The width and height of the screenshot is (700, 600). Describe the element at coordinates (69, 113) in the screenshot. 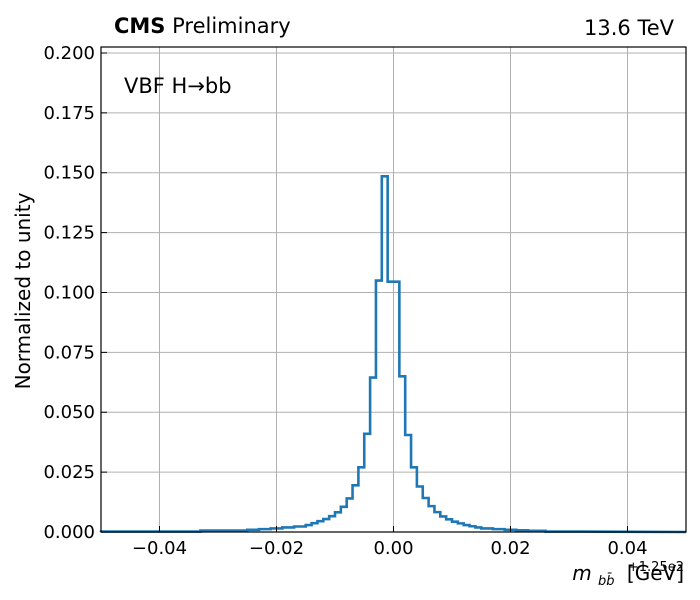

I see `y-tick-label: 0.175` at that location.